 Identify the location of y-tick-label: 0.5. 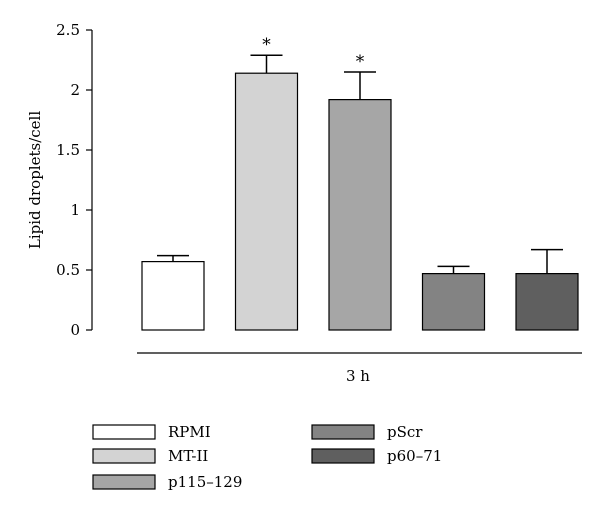
(68, 270).